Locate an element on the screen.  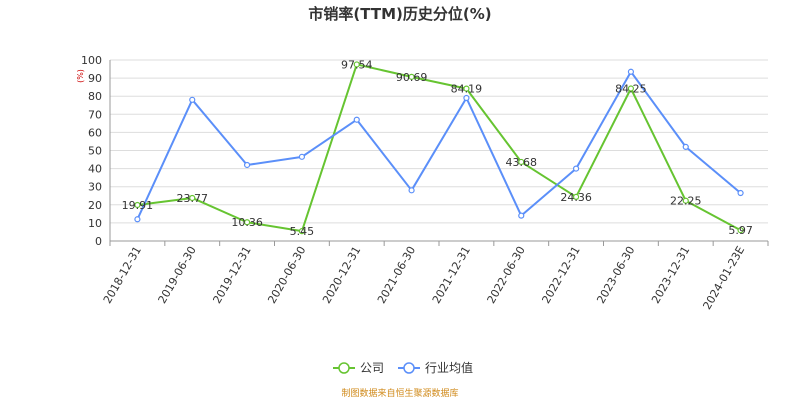
data-label-company: 19.91 is located at coordinates (138, 205).